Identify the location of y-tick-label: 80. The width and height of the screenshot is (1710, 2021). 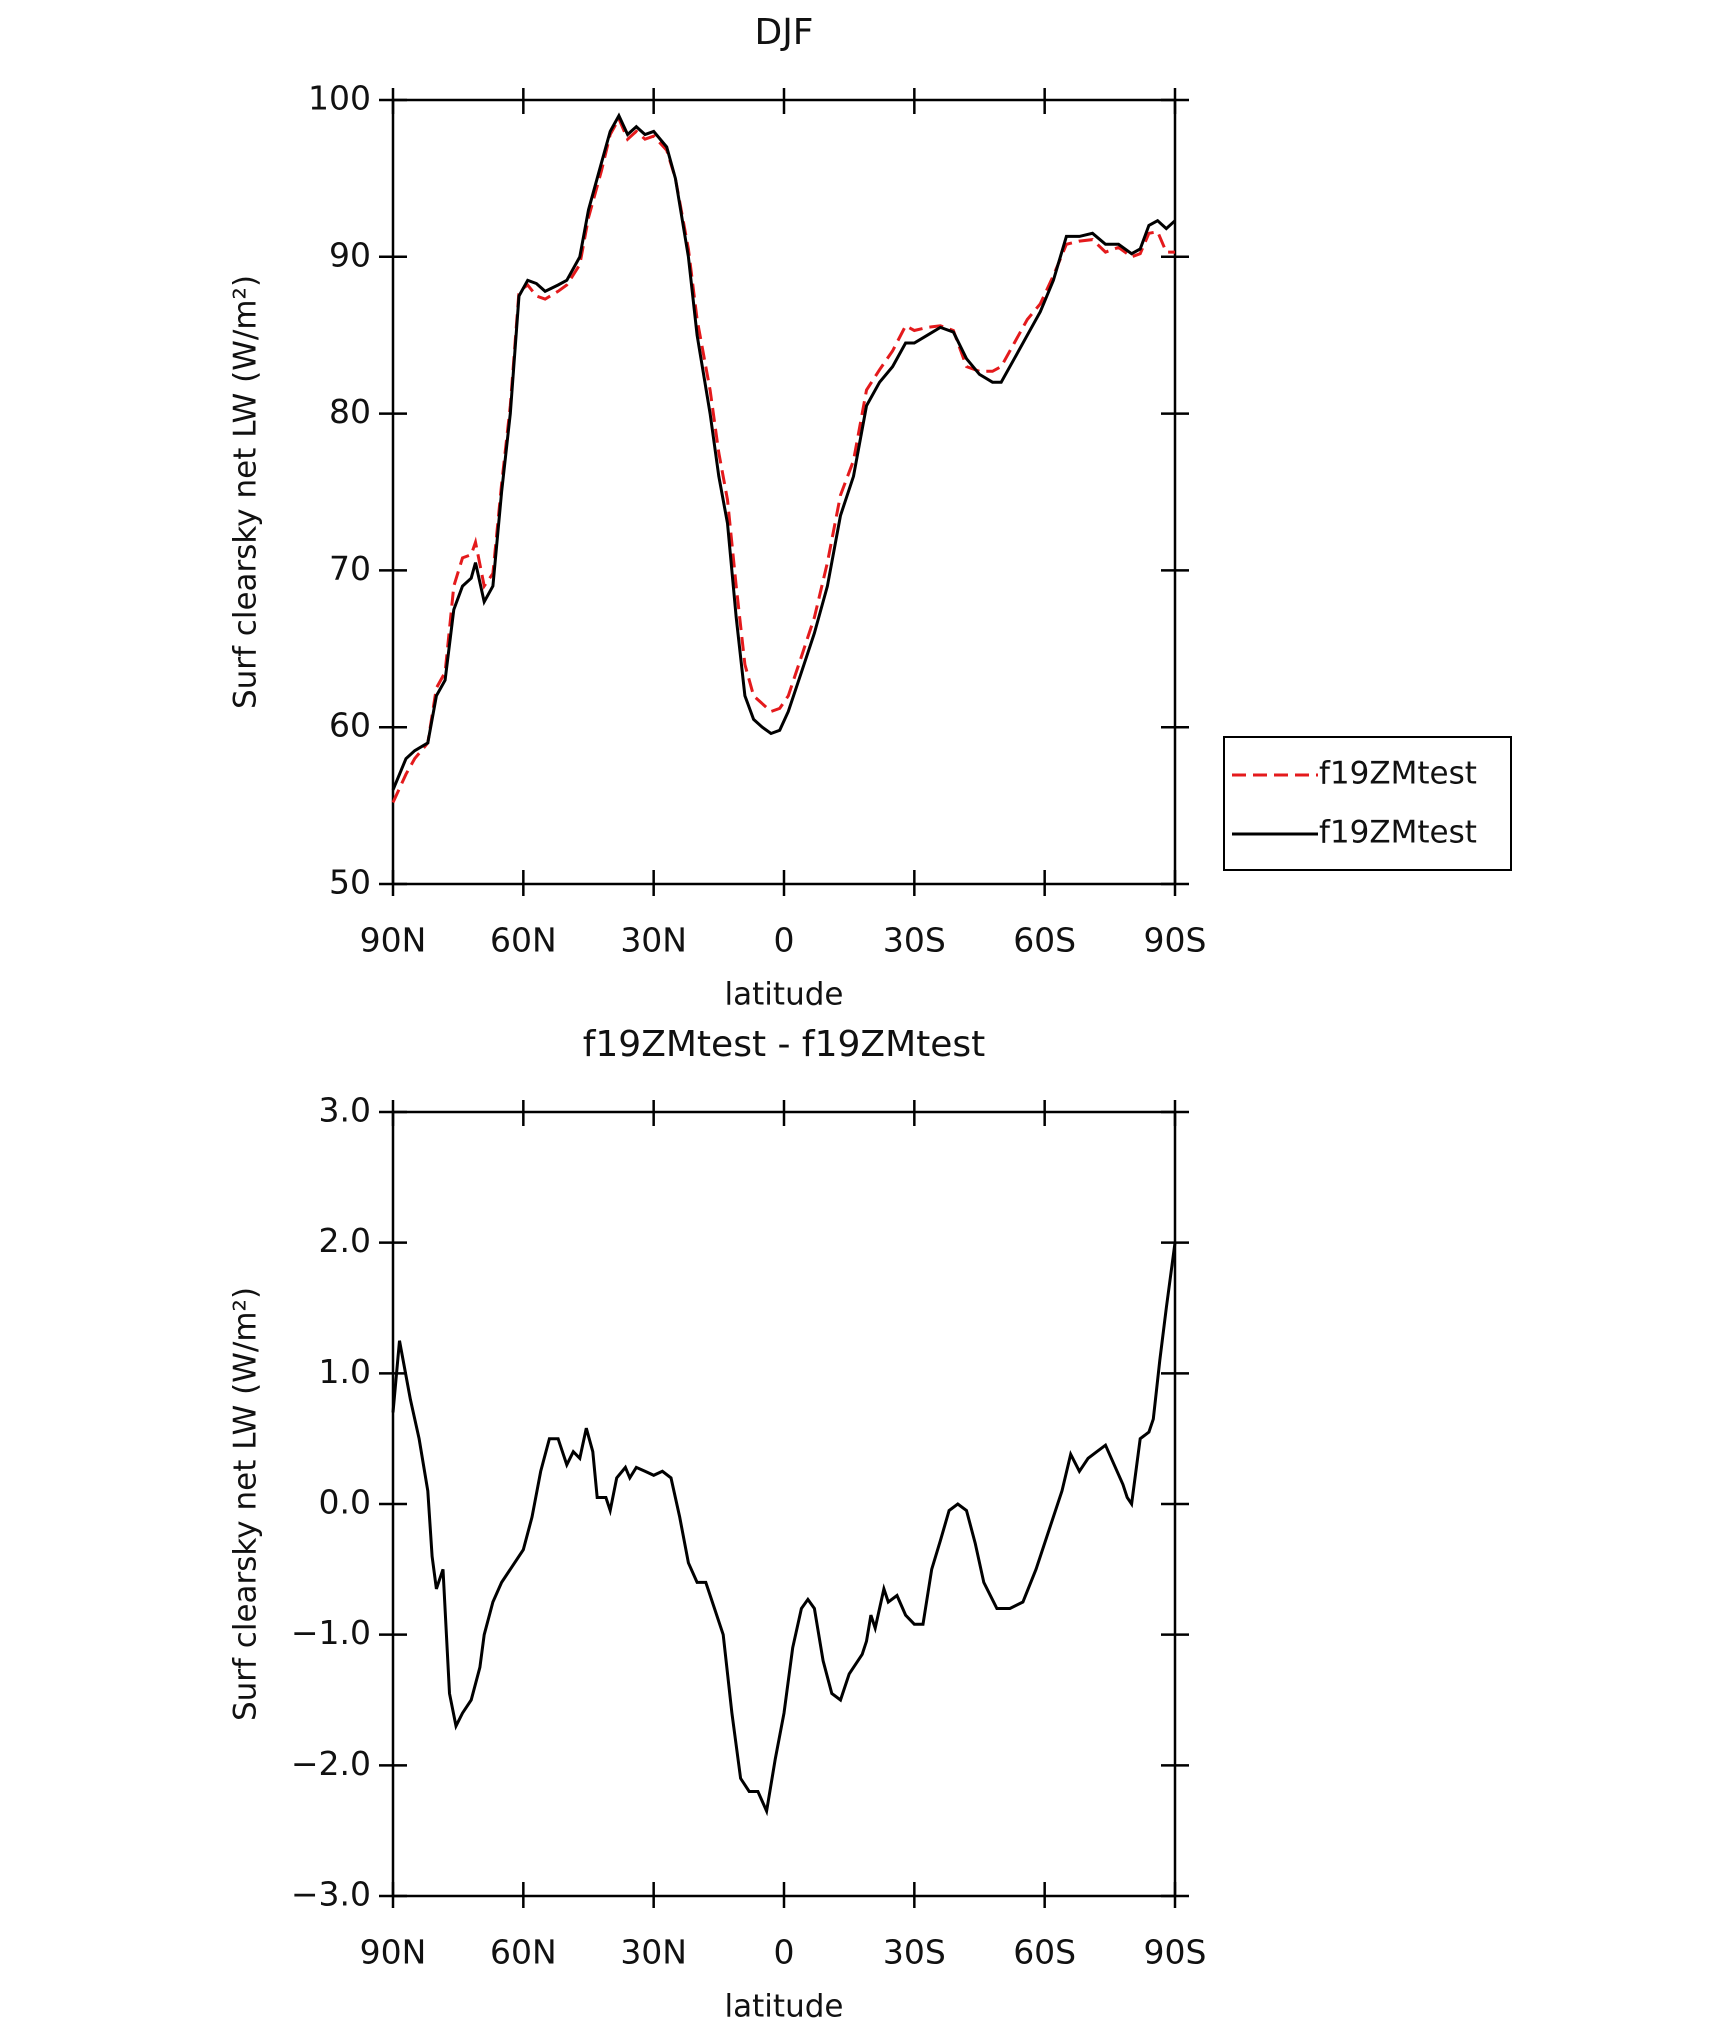
(350, 411).